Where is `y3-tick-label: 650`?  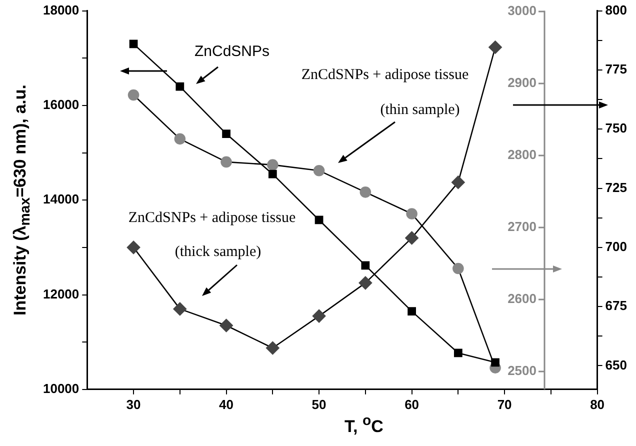
y3-tick-label: 650 is located at coordinates (616, 364).